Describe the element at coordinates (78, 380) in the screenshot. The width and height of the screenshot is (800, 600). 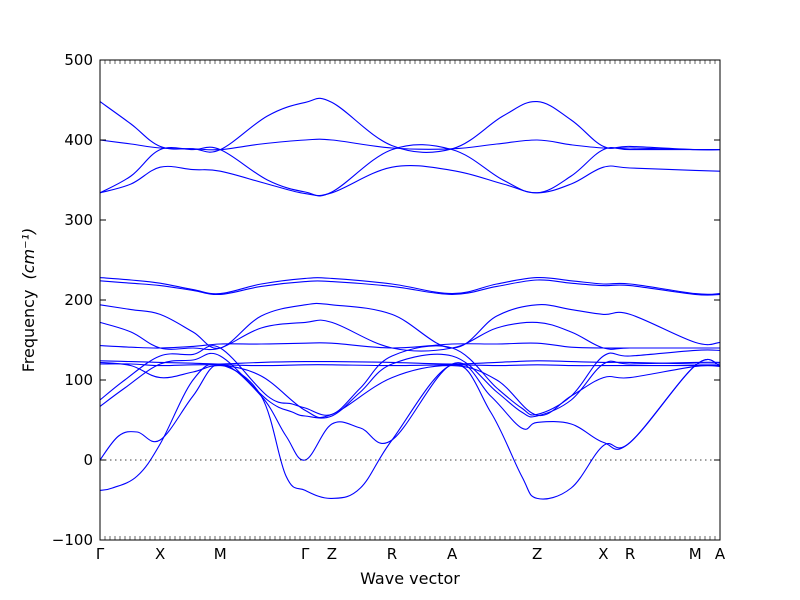
I see `y-tick-label: 100` at that location.